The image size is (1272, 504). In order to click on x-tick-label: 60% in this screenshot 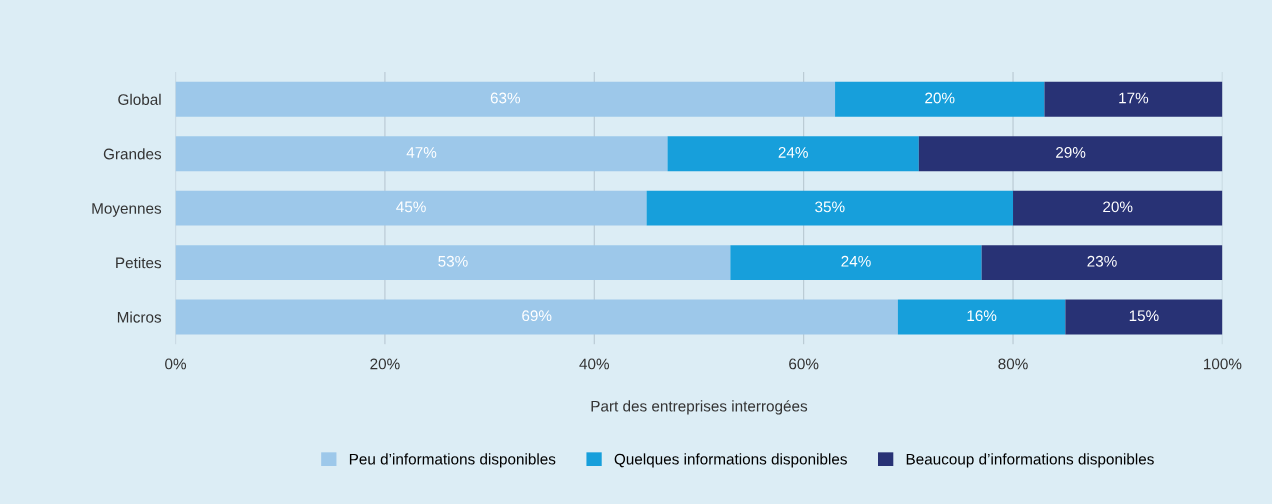, I will do `click(804, 364)`.